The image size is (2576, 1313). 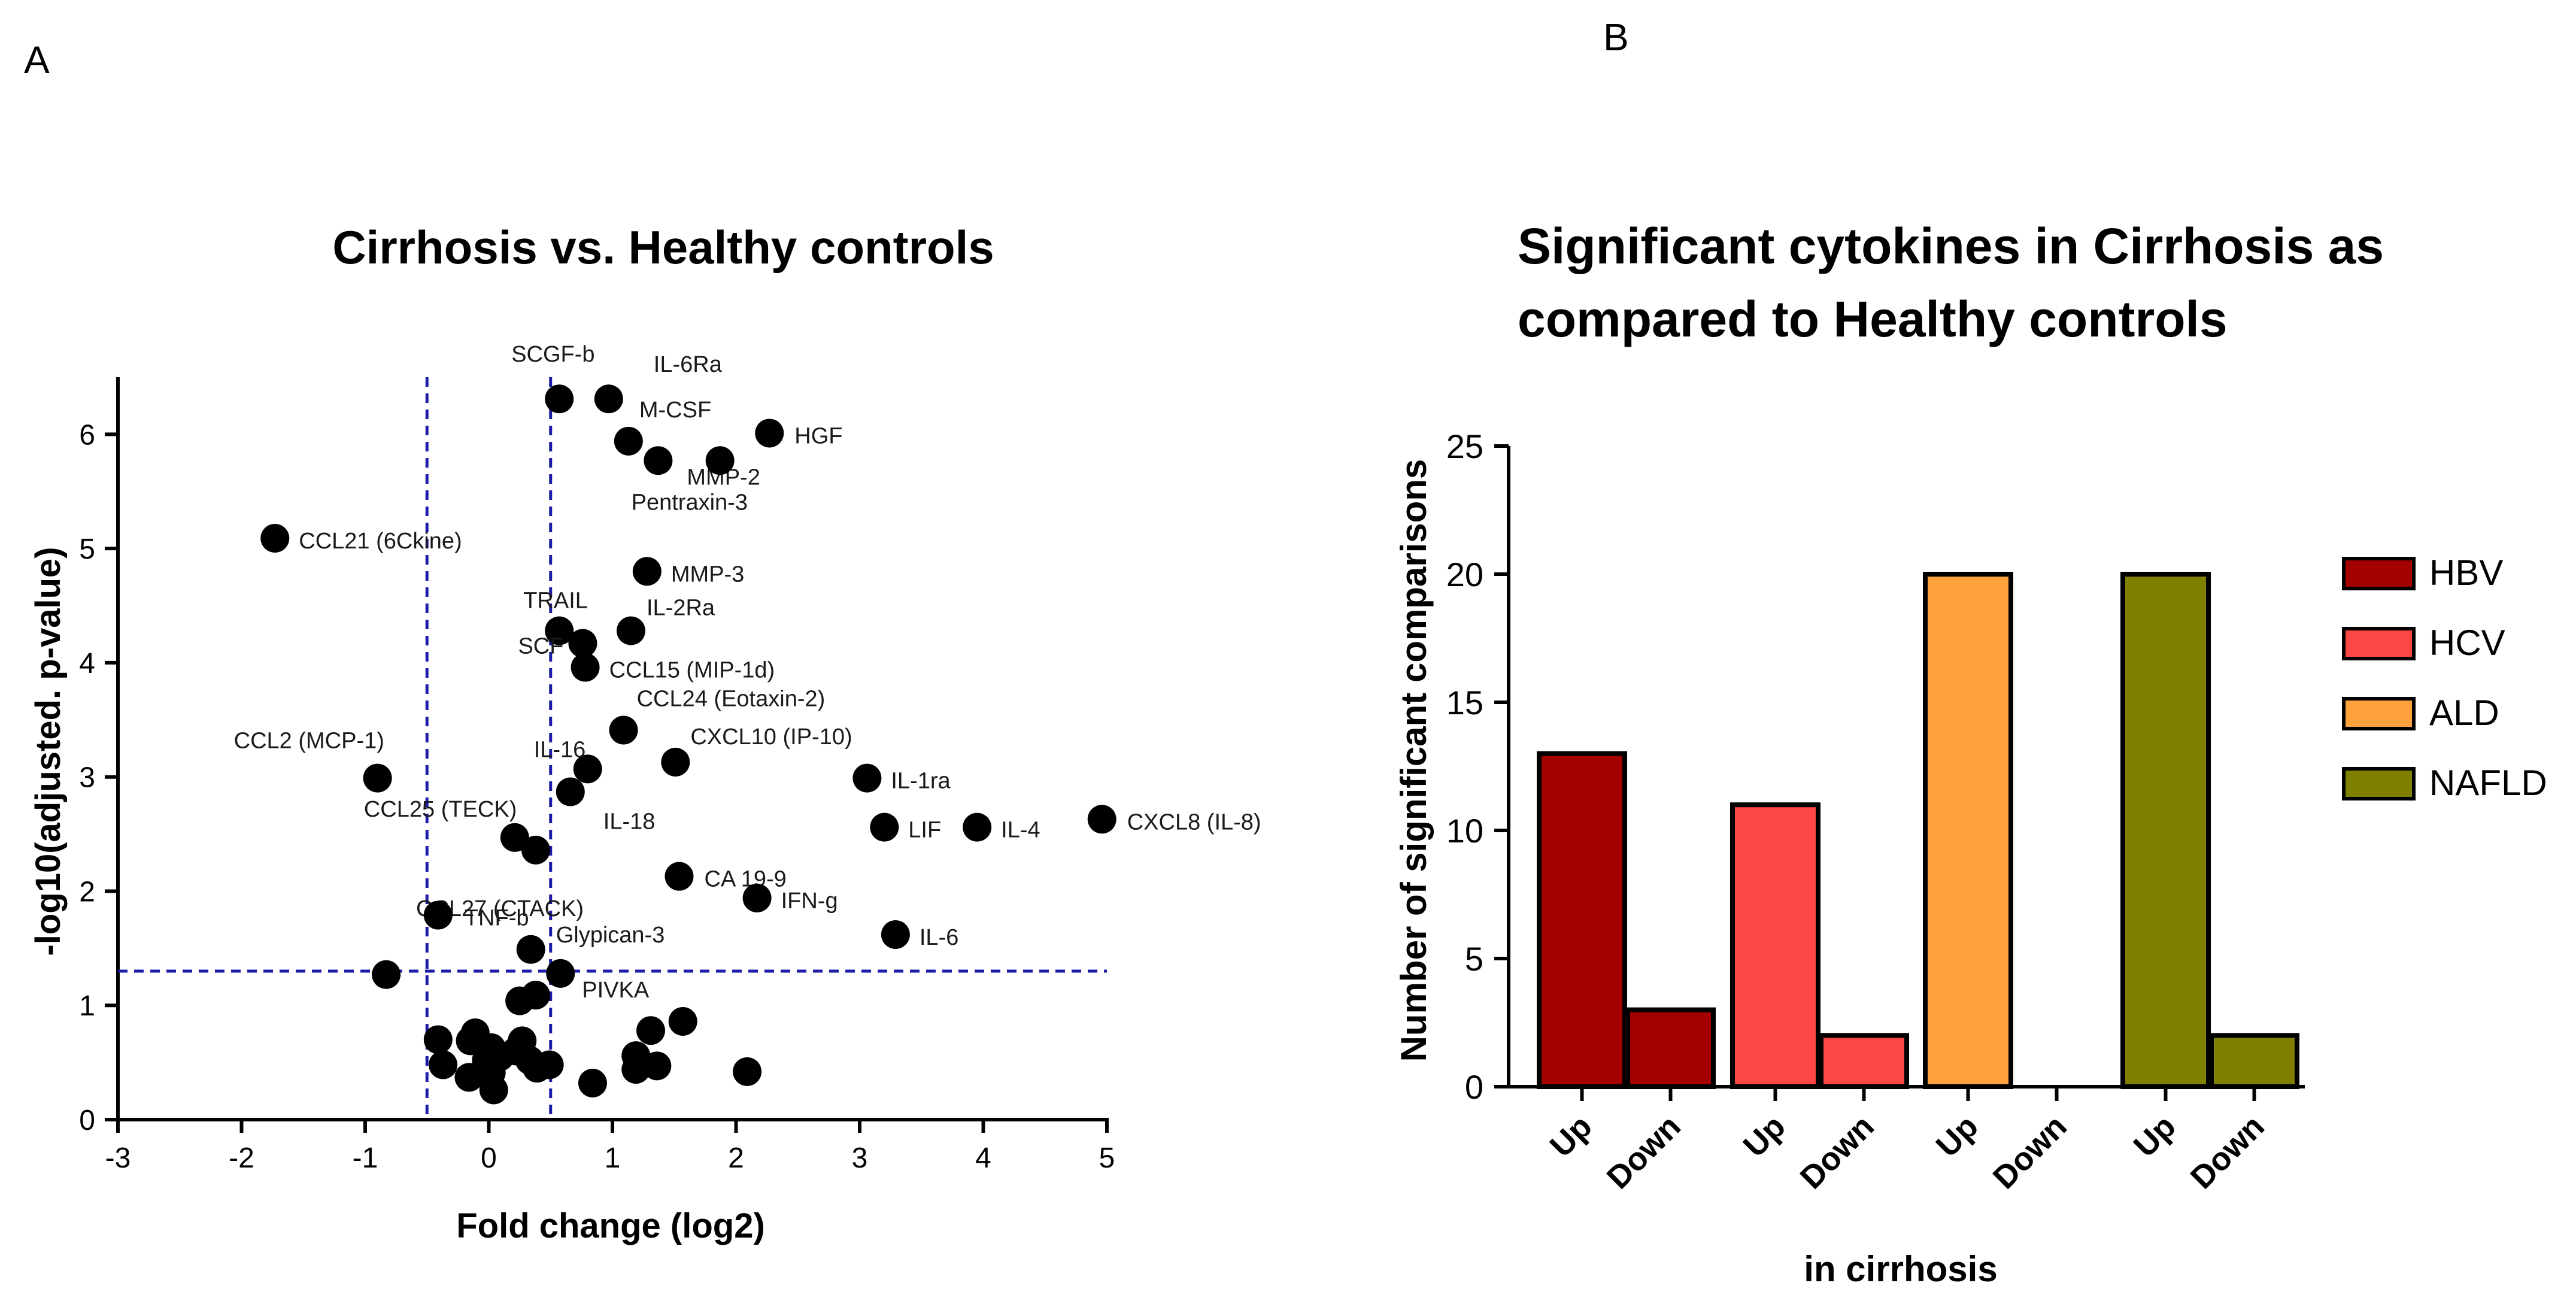 What do you see at coordinates (1414, 760) in the screenshot?
I see `bar-y-axis-label: Number of significant comparisons` at bounding box center [1414, 760].